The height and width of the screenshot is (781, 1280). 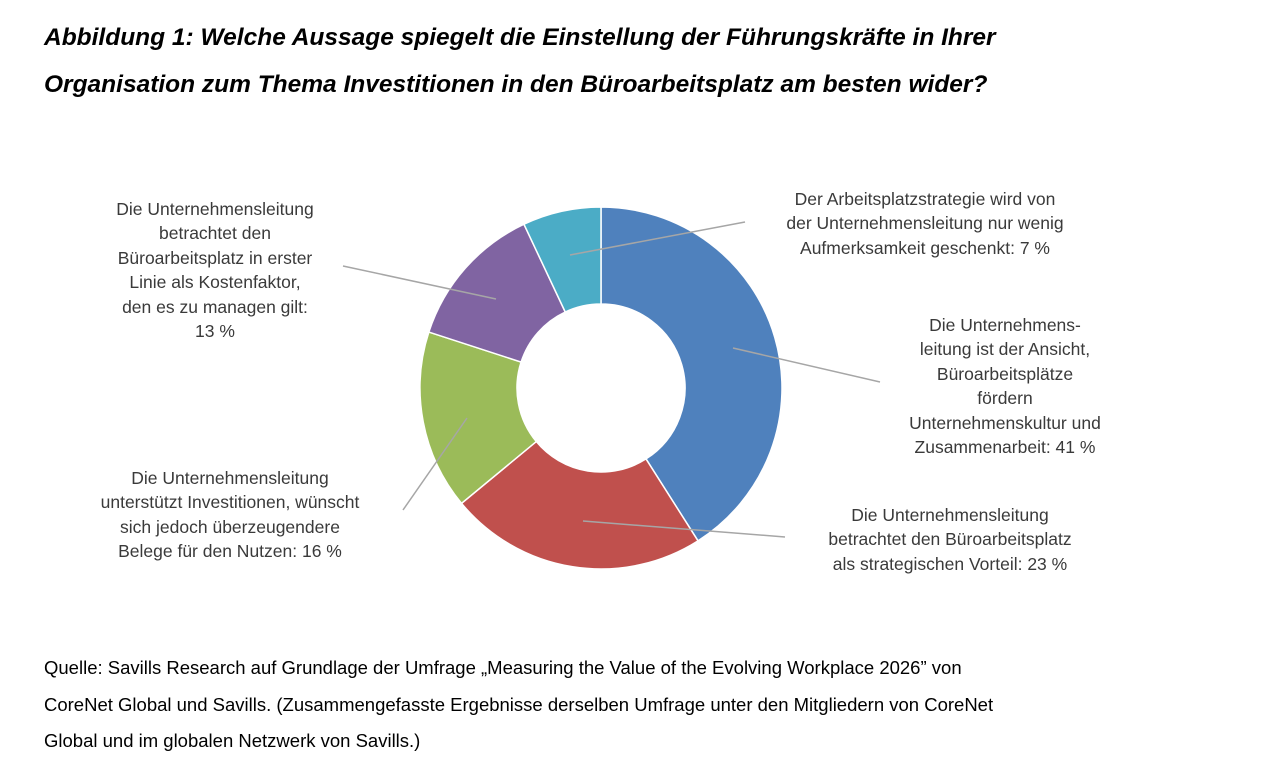 I want to click on slice-label-line: fördern, so click(x=1005, y=398).